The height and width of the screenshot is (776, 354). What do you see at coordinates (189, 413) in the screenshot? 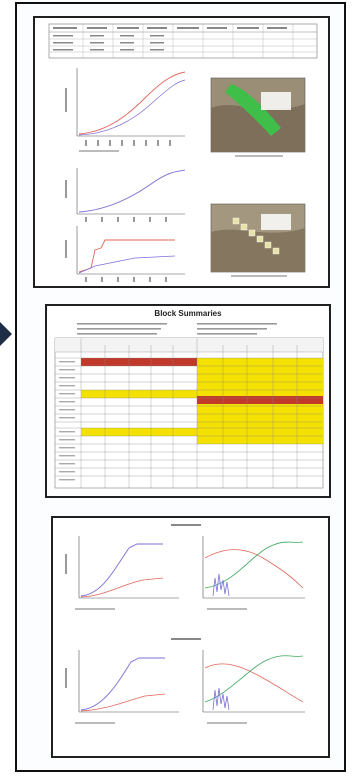
I see `summary-grid` at bounding box center [189, 413].